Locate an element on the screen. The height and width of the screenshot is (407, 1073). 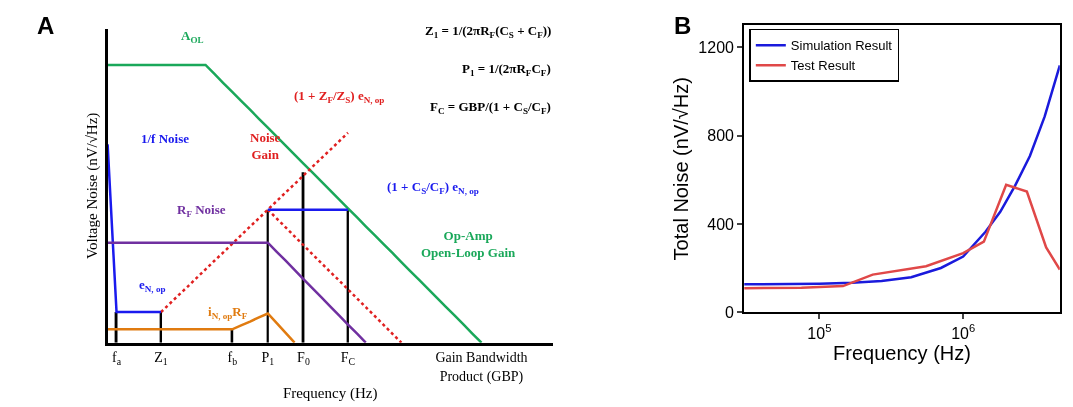
y-axis-title: Total Noise (nV/√Hz) is located at coordinates (681, 169).